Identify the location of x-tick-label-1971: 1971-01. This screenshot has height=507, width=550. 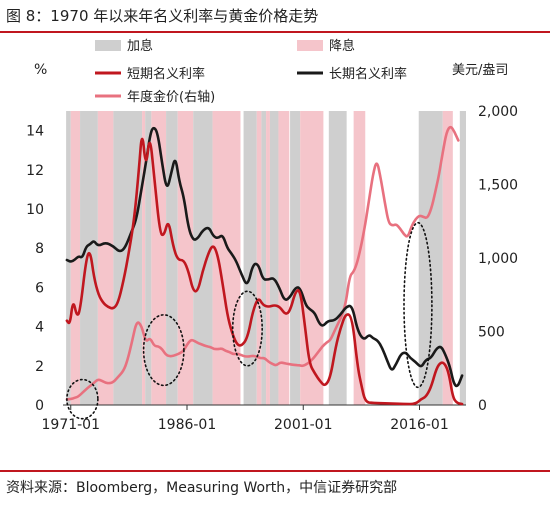
(71, 425).